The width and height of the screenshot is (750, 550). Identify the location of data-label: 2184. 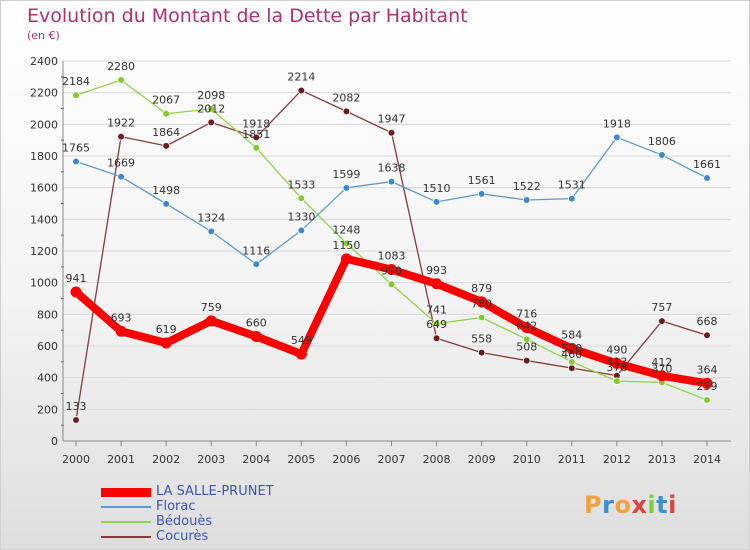
(76, 81).